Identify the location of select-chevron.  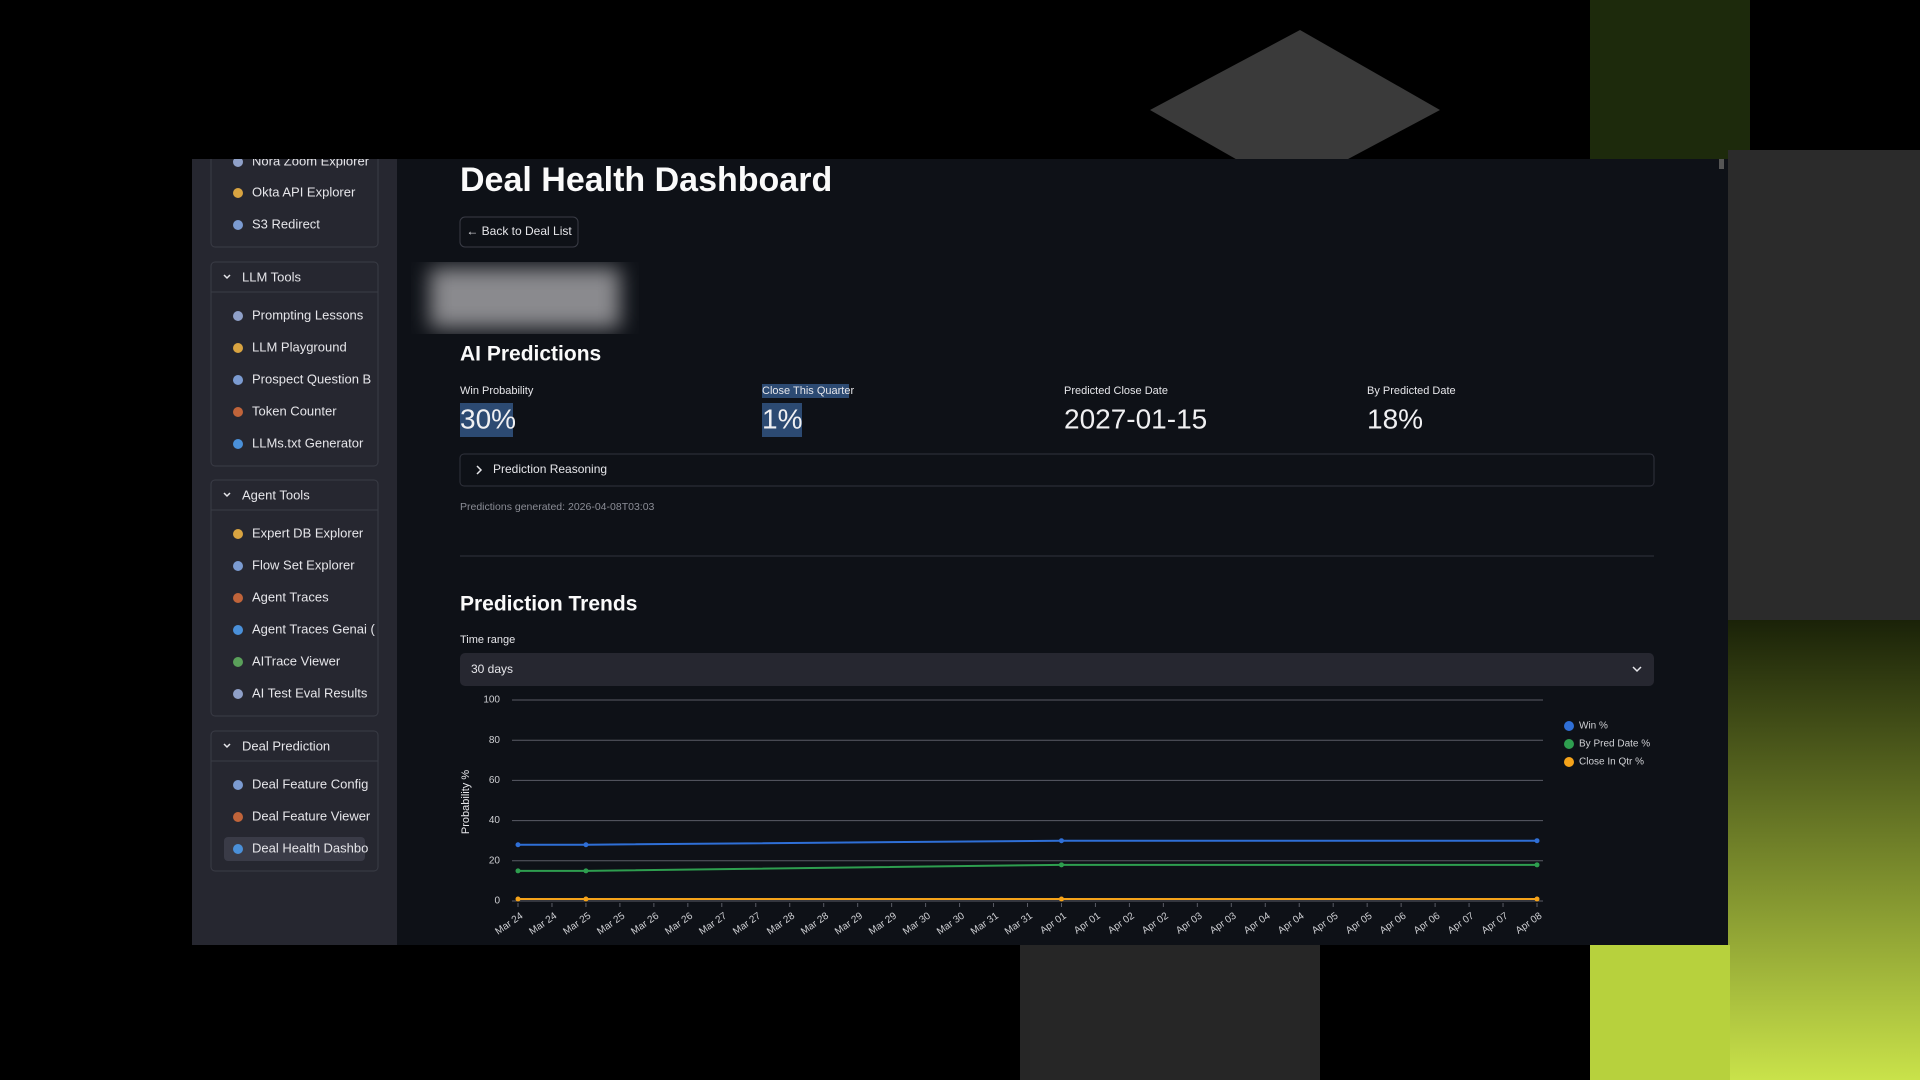
(1637, 669).